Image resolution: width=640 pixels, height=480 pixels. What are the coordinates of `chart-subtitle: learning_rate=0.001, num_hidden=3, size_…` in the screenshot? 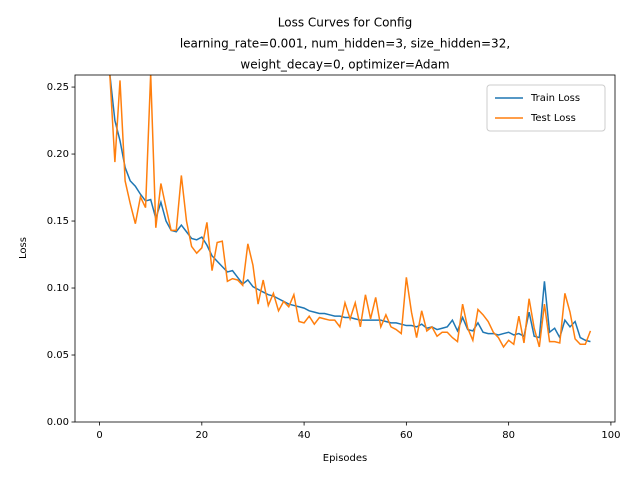 It's located at (345, 44).